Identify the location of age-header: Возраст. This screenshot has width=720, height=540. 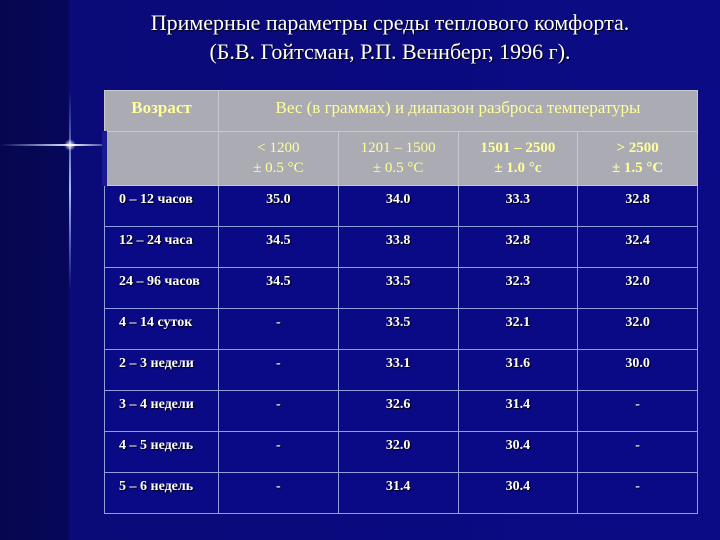
(161, 111).